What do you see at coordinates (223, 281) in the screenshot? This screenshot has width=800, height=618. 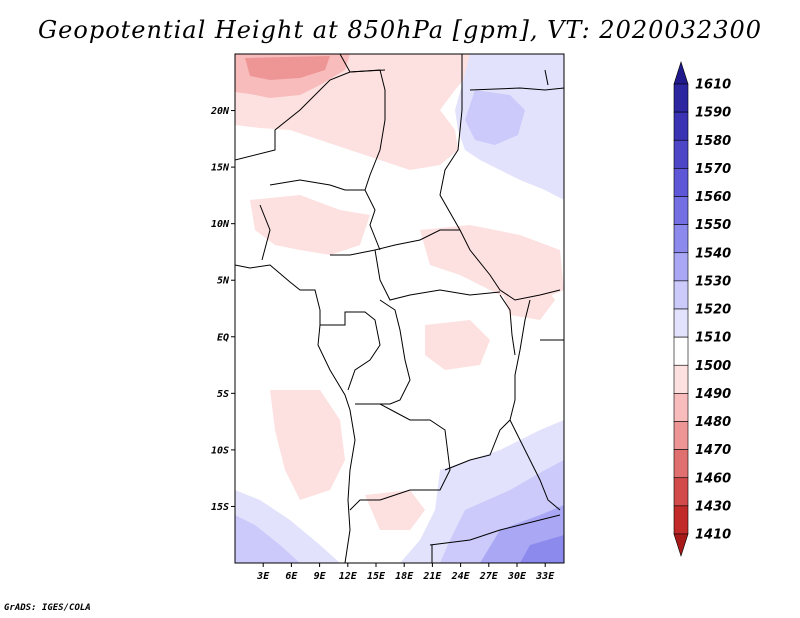 I see `lat-tick-label: 5N` at bounding box center [223, 281].